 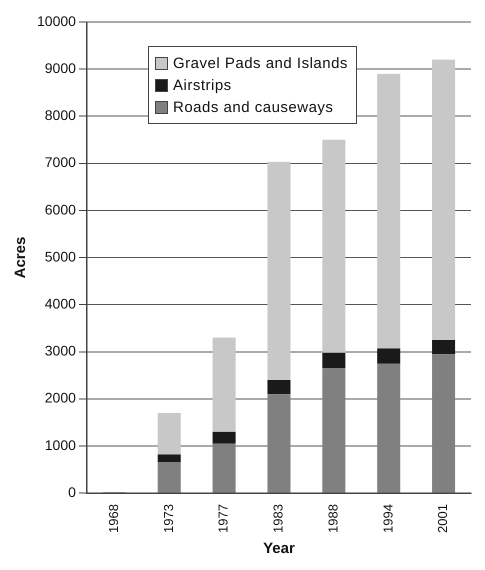 I want to click on y-axis-title: Acres, so click(x=21, y=257).